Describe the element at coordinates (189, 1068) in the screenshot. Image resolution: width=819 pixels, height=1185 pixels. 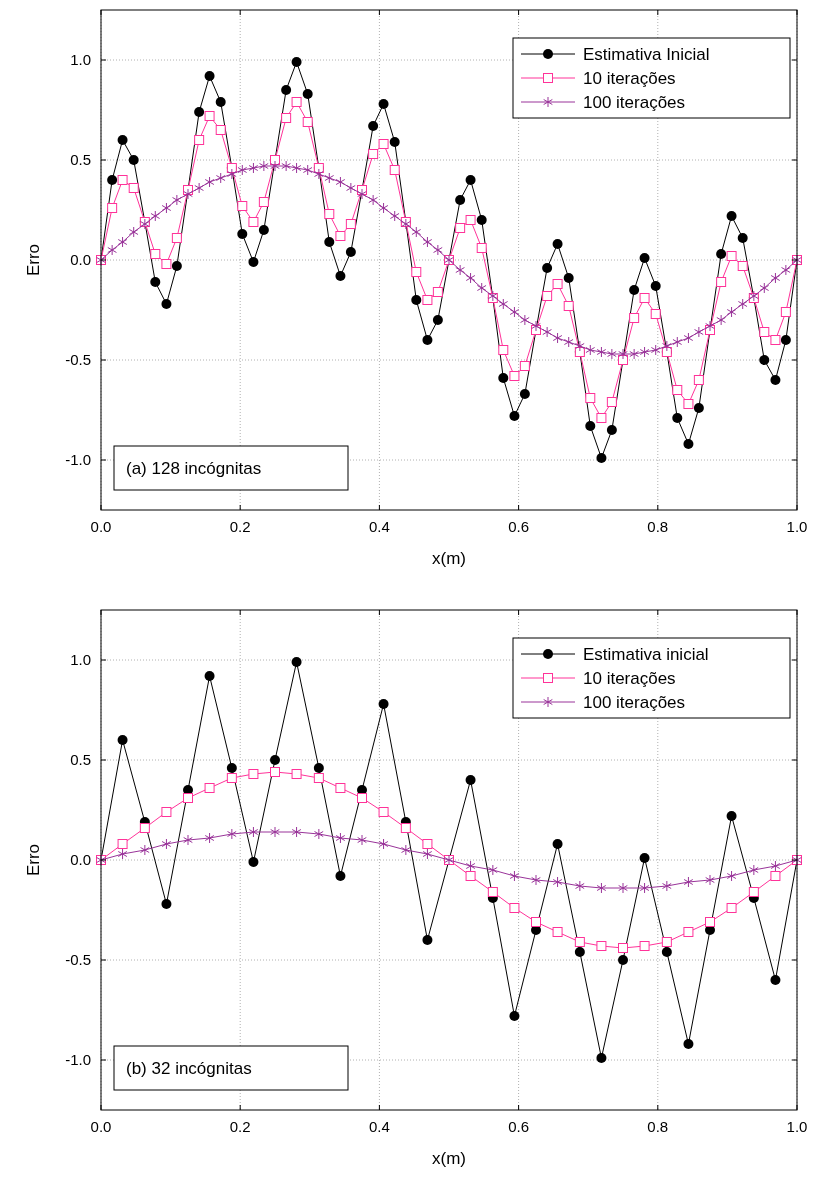
I see `annotation: (b) 32 incógnitas` at that location.